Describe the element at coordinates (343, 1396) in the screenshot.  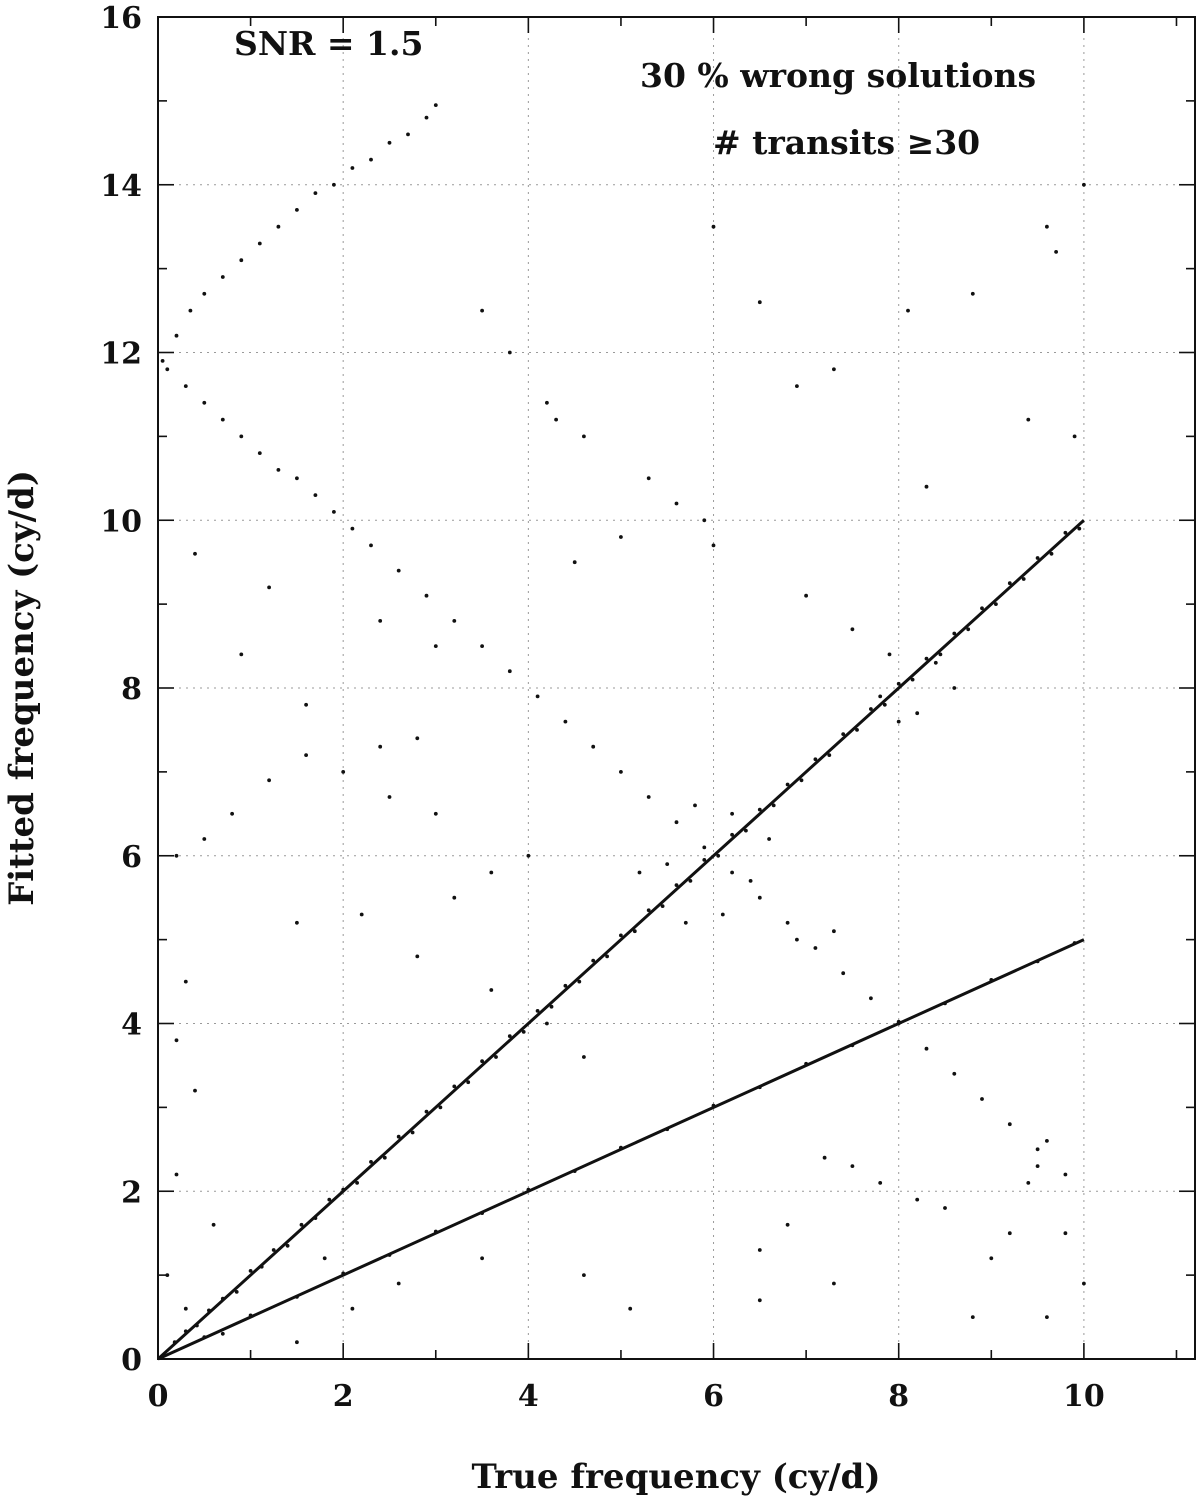
I see `x-tick-label: 2` at that location.